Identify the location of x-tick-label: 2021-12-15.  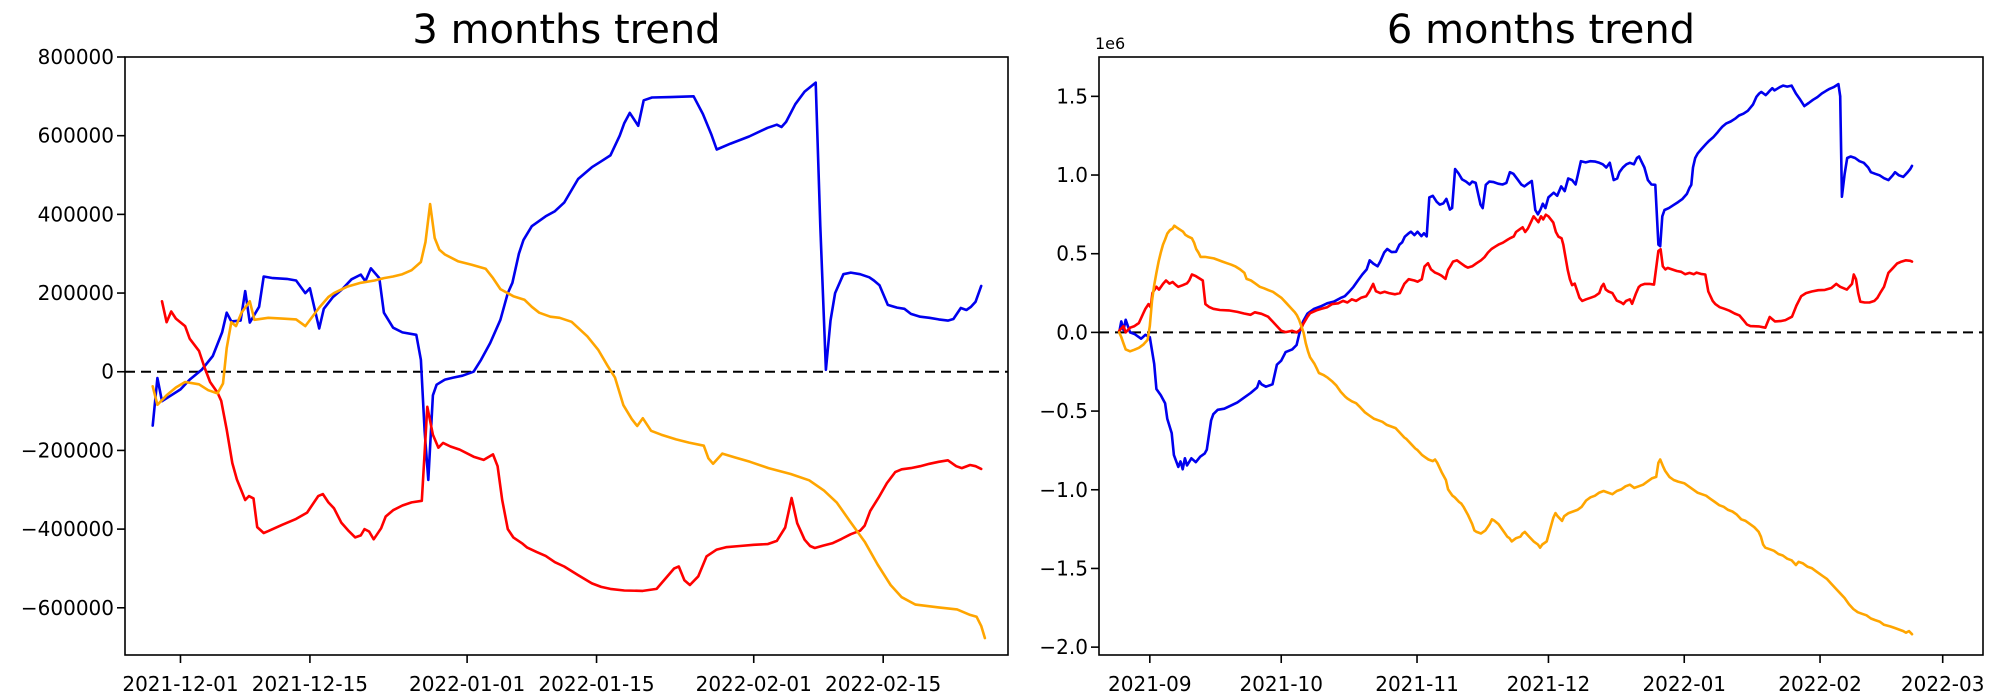
(310, 684).